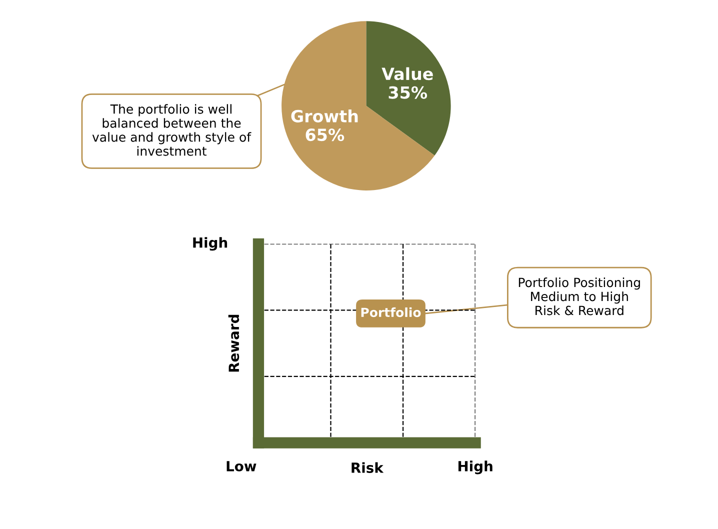 The image size is (718, 529). Describe the element at coordinates (325, 135) in the screenshot. I see `data-label: 65%` at that location.